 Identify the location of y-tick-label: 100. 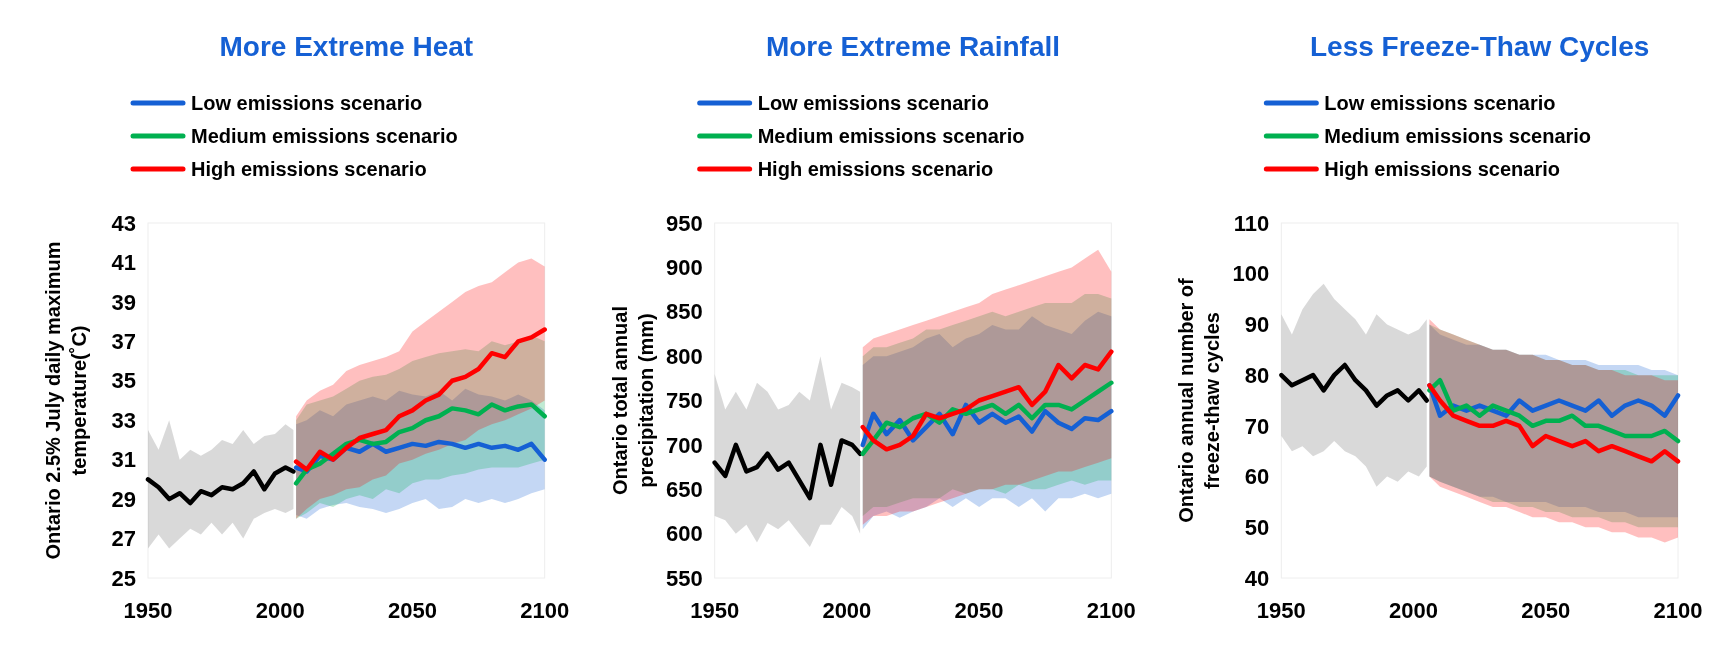
(1251, 274).